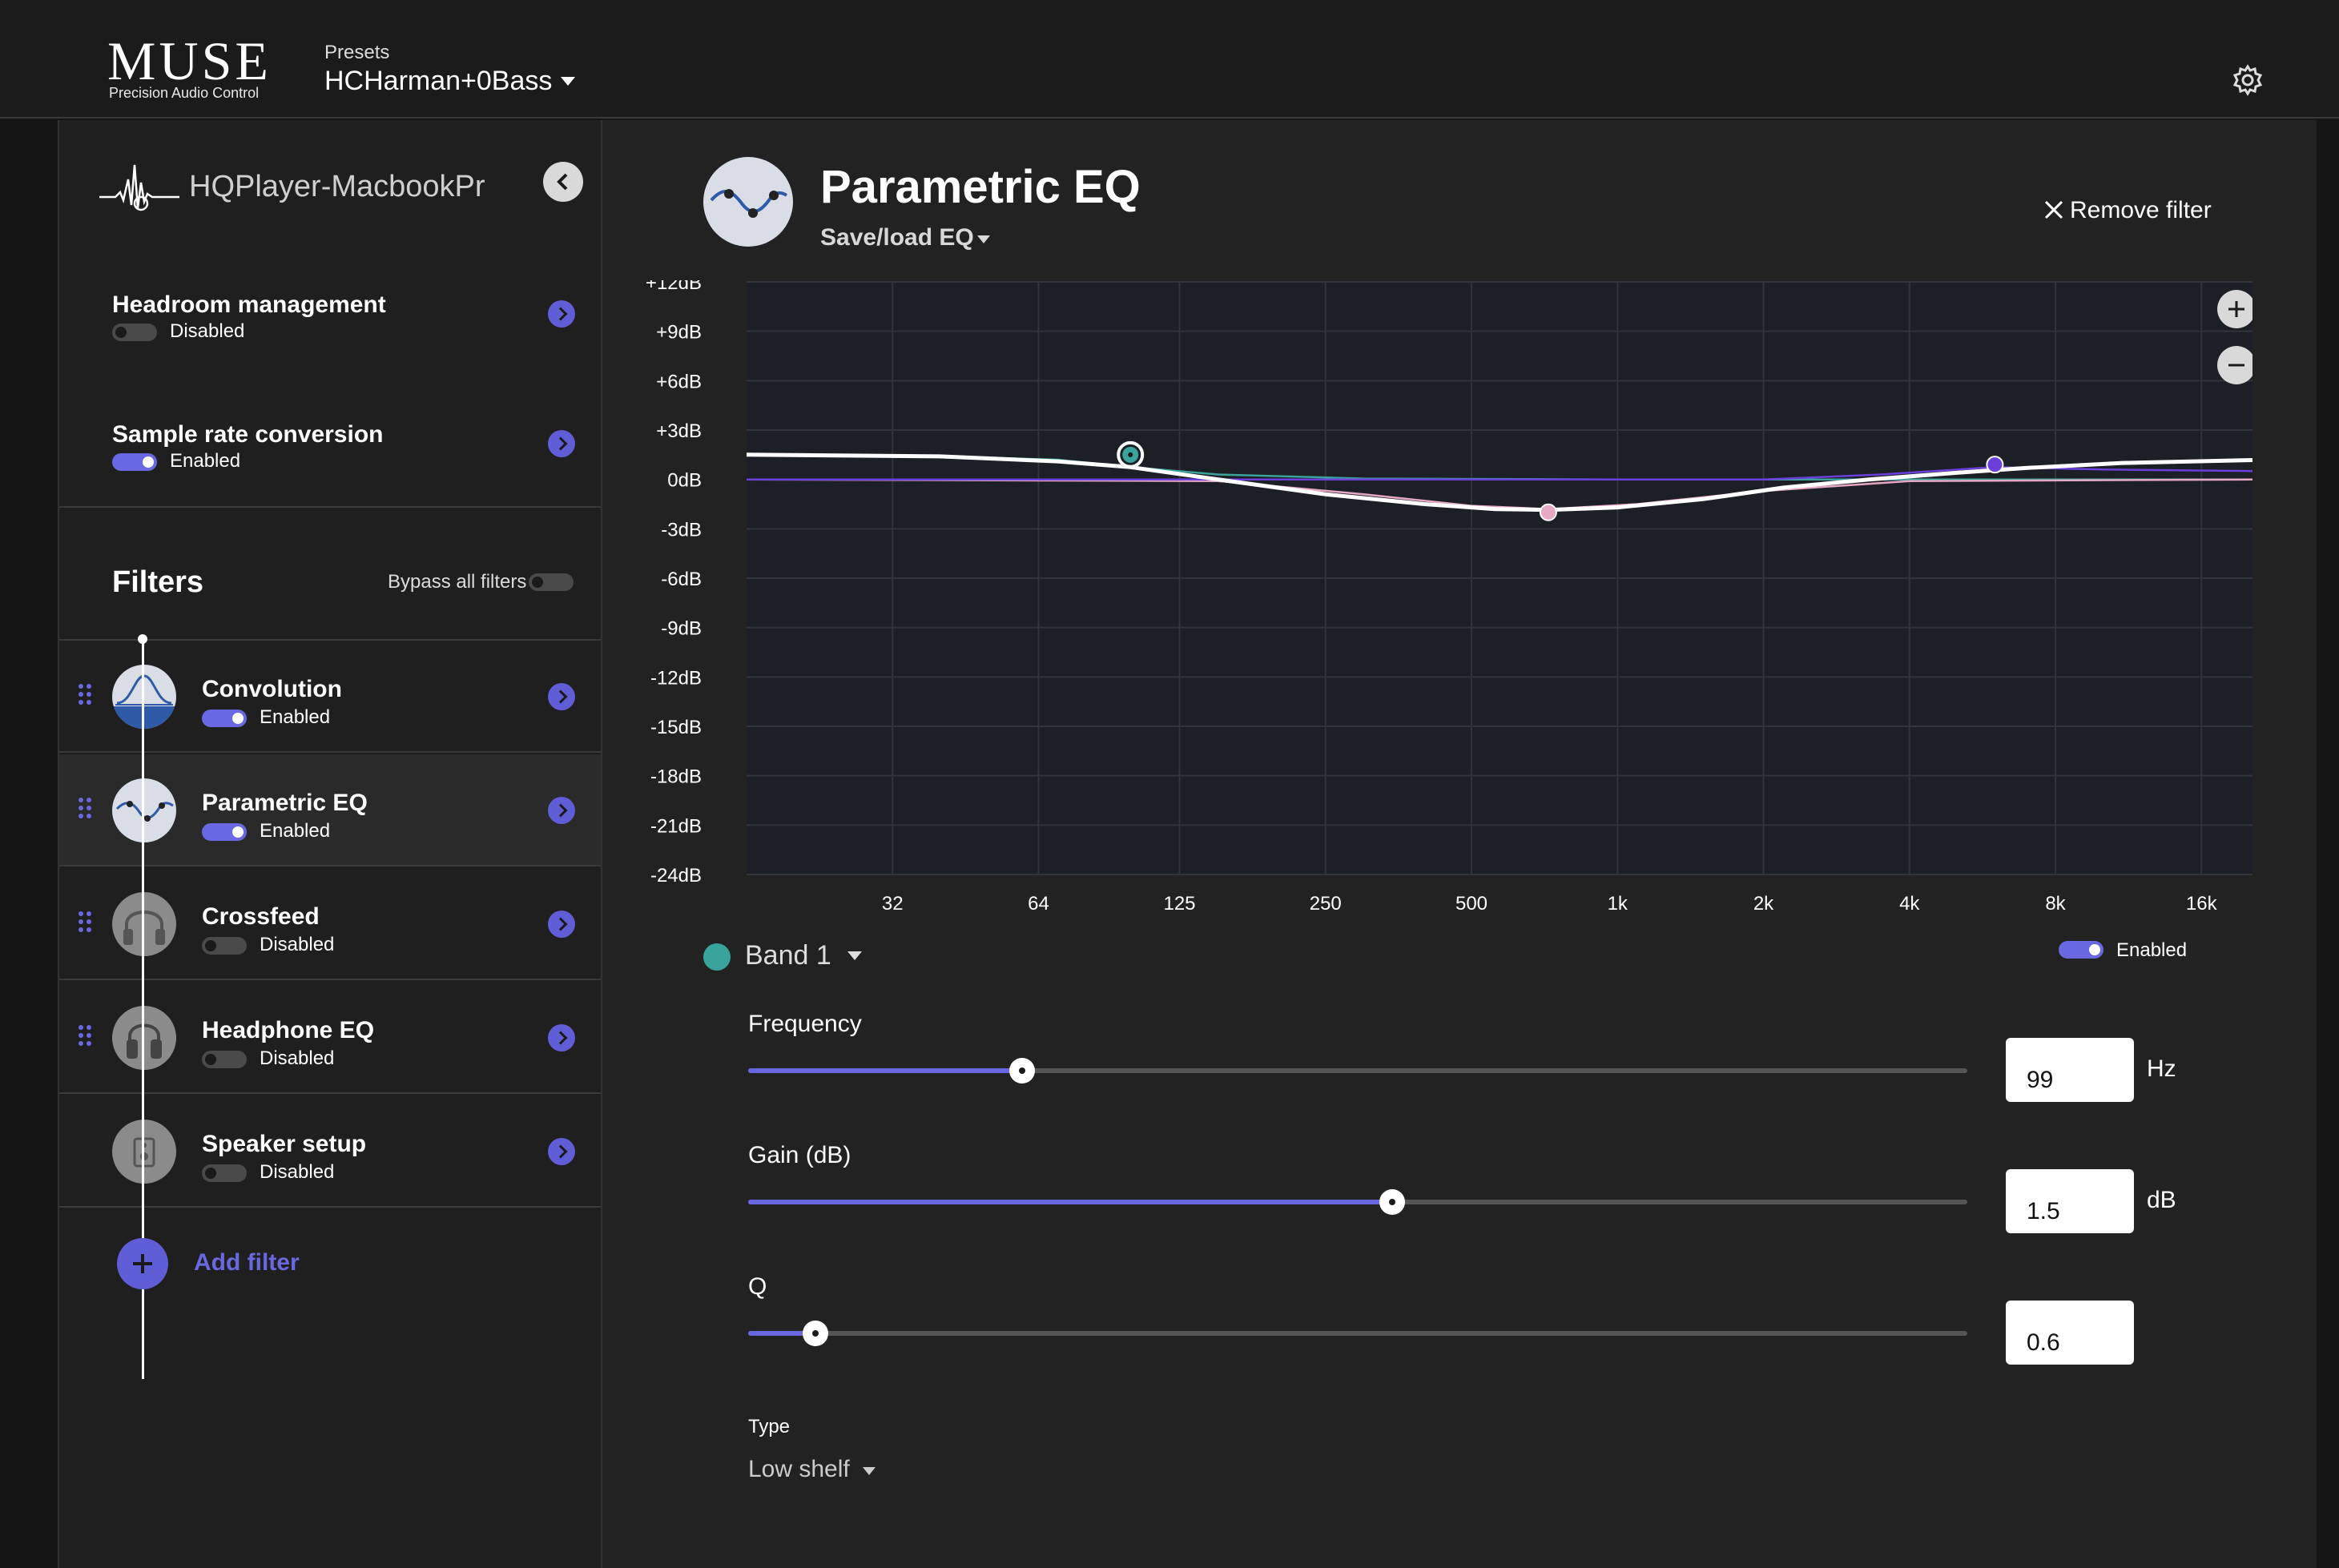 Image resolution: width=2339 pixels, height=1568 pixels. I want to click on q-slider, so click(1357, 1334).